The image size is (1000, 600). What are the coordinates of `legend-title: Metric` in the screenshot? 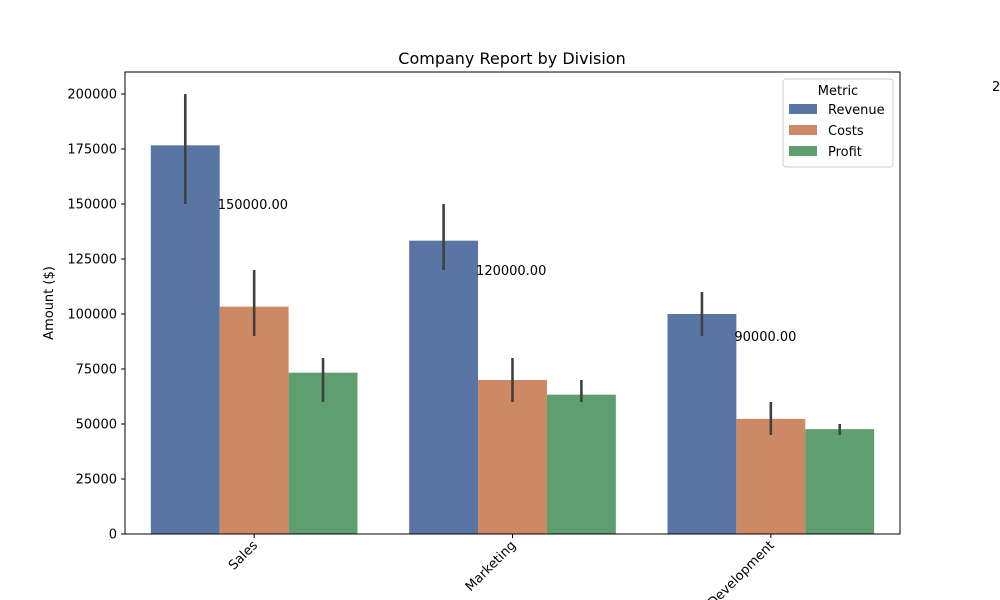 It's located at (838, 91).